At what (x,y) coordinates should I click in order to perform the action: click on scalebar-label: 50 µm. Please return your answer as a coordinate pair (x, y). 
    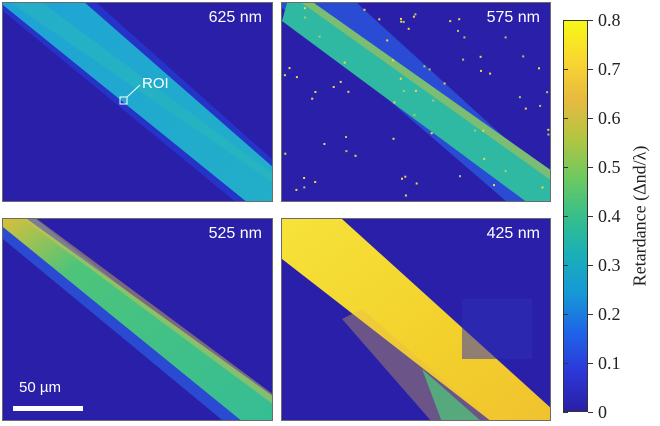
    Looking at the image, I should click on (40, 387).